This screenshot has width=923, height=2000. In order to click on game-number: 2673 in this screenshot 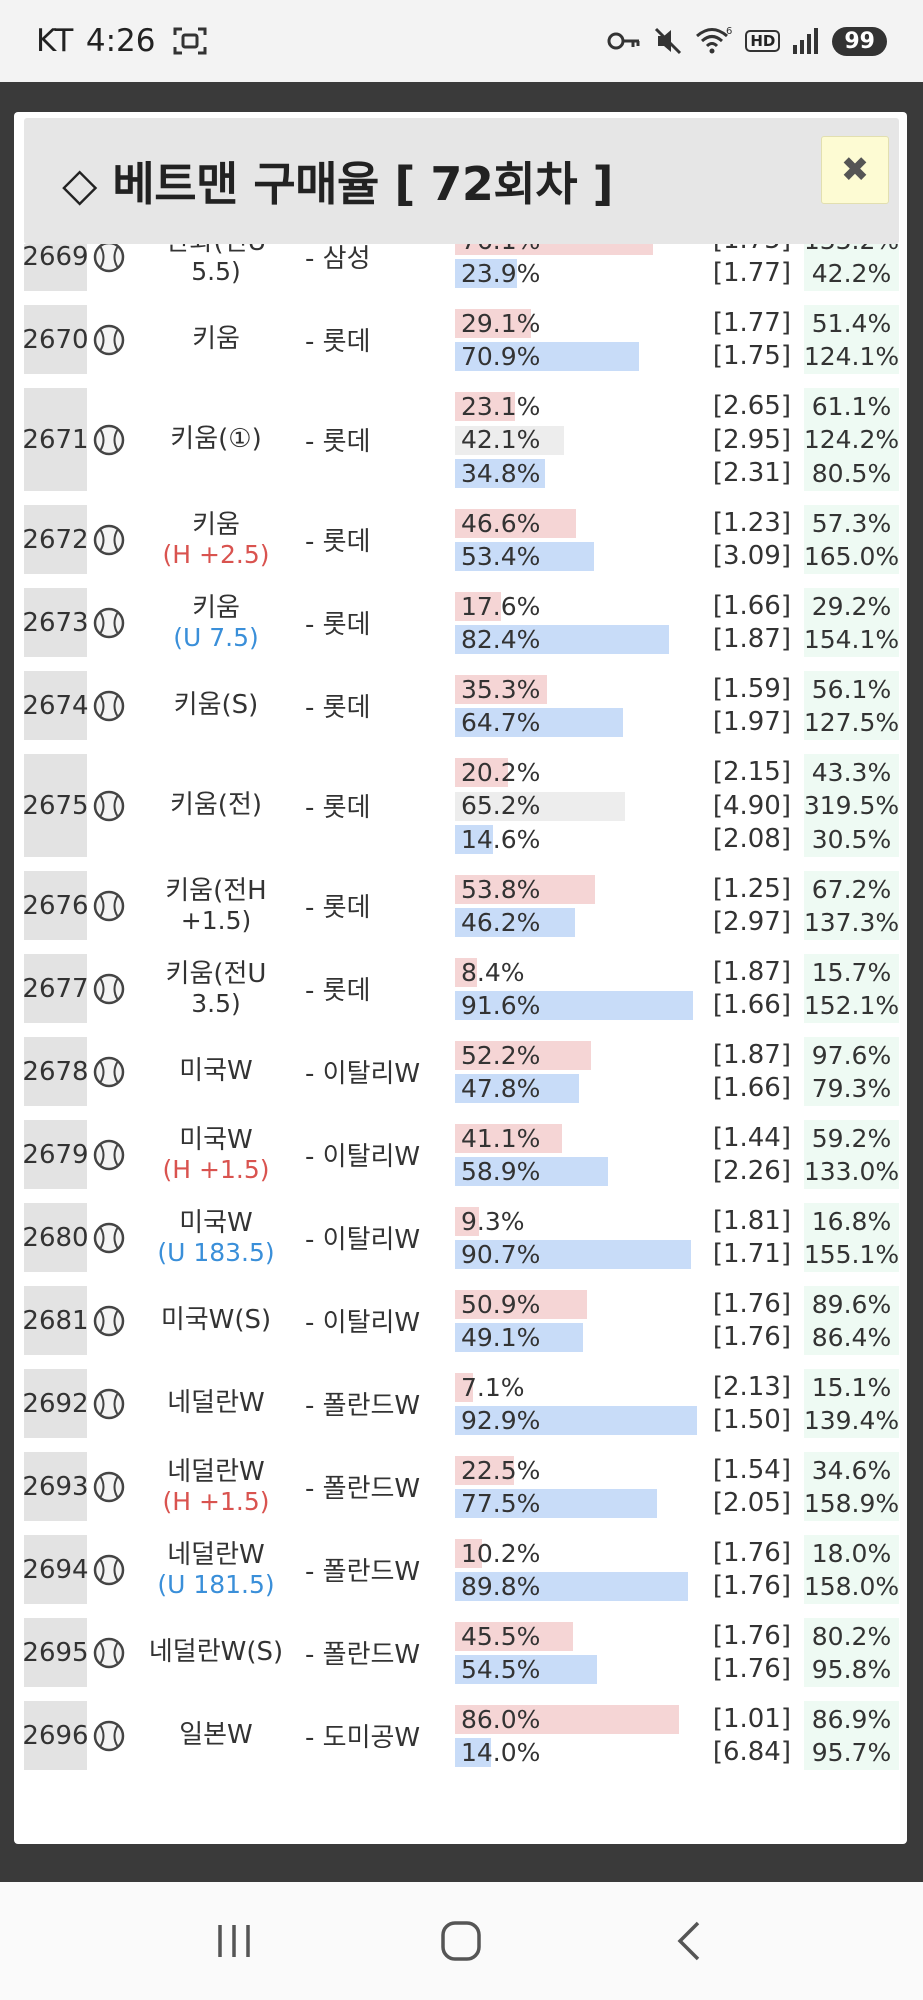, I will do `click(56, 622)`.